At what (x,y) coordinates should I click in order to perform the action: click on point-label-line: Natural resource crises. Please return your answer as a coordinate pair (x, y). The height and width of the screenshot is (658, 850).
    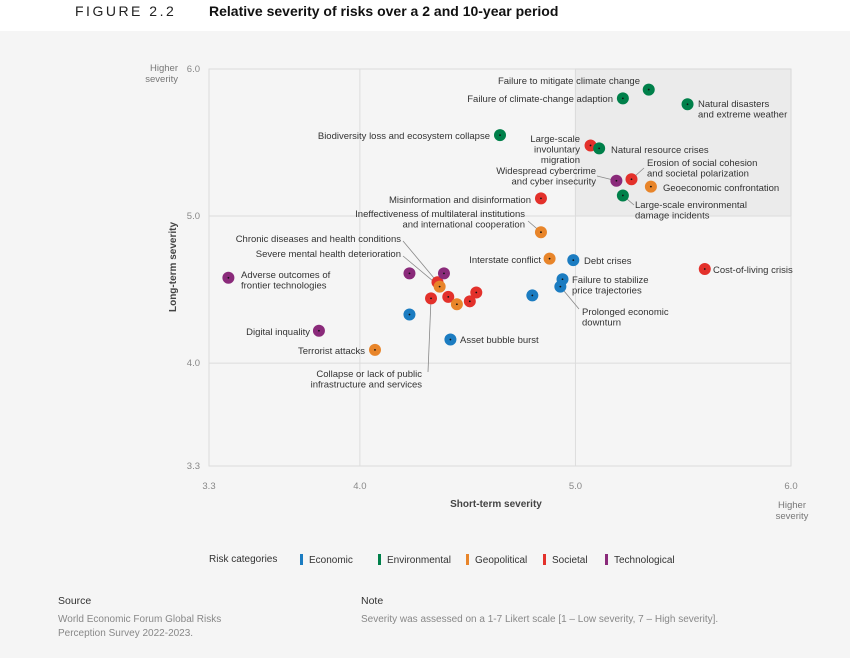
    Looking at the image, I should click on (660, 150).